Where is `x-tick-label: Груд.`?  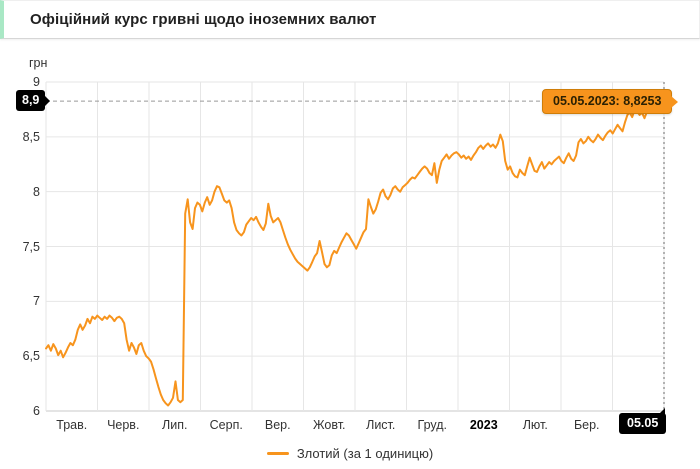 x-tick-label: Груд. is located at coordinates (432, 425).